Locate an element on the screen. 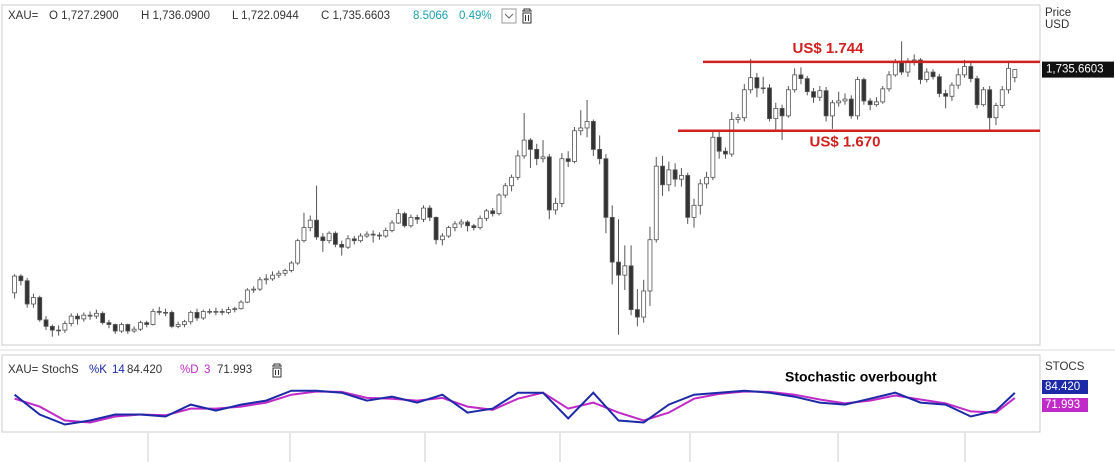 The image size is (1115, 462). symbol: XAU= is located at coordinates (23, 16).